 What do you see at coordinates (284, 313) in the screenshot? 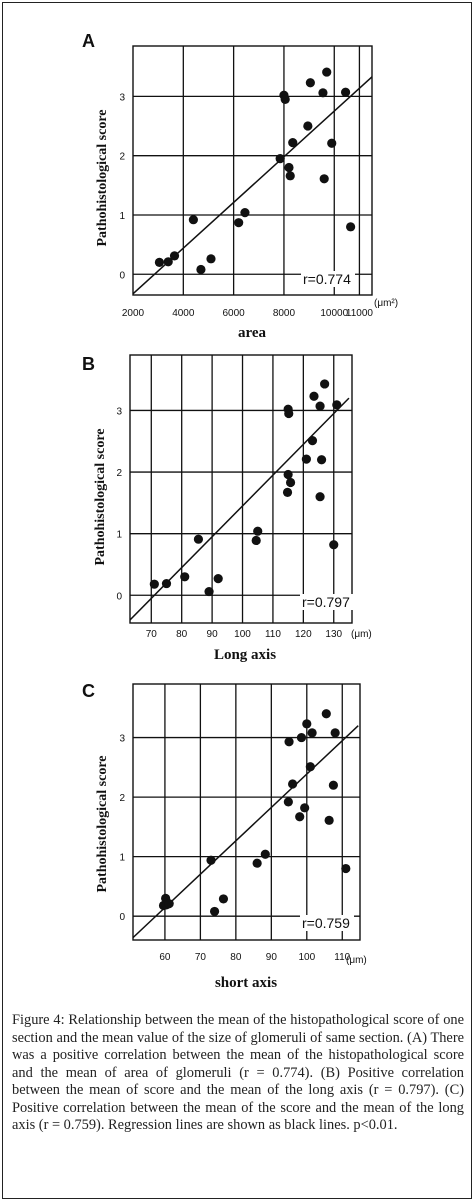
I see `x-tick-label: 8000` at bounding box center [284, 313].